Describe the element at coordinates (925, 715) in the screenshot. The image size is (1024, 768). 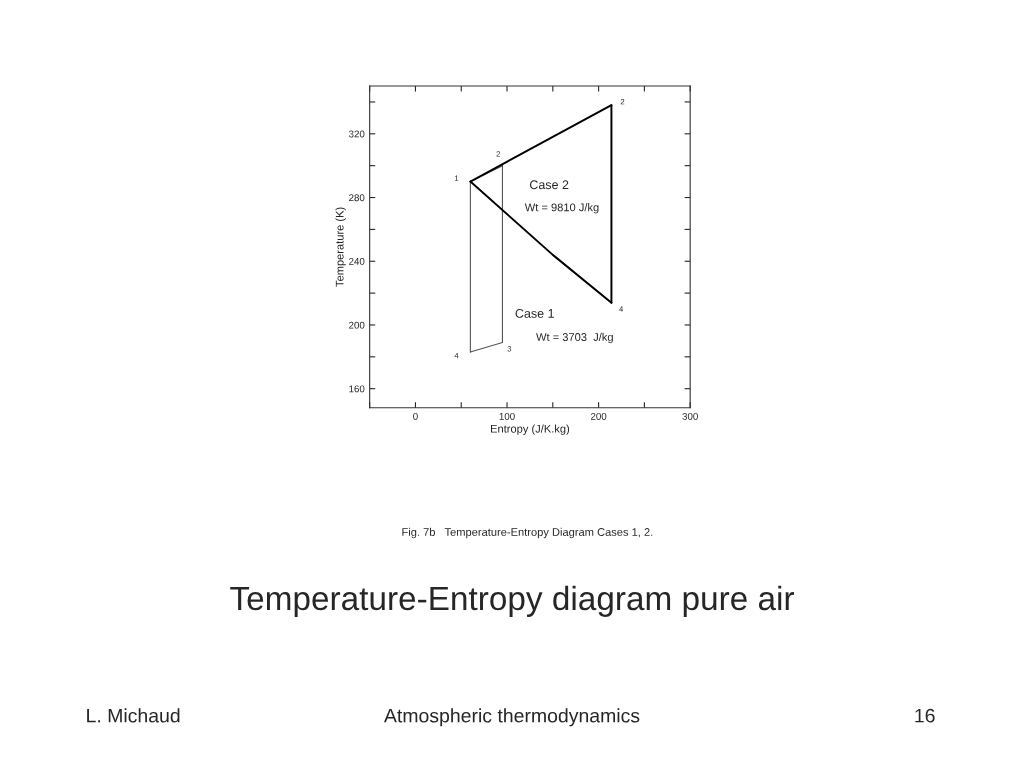
I see `text: 16` at that location.